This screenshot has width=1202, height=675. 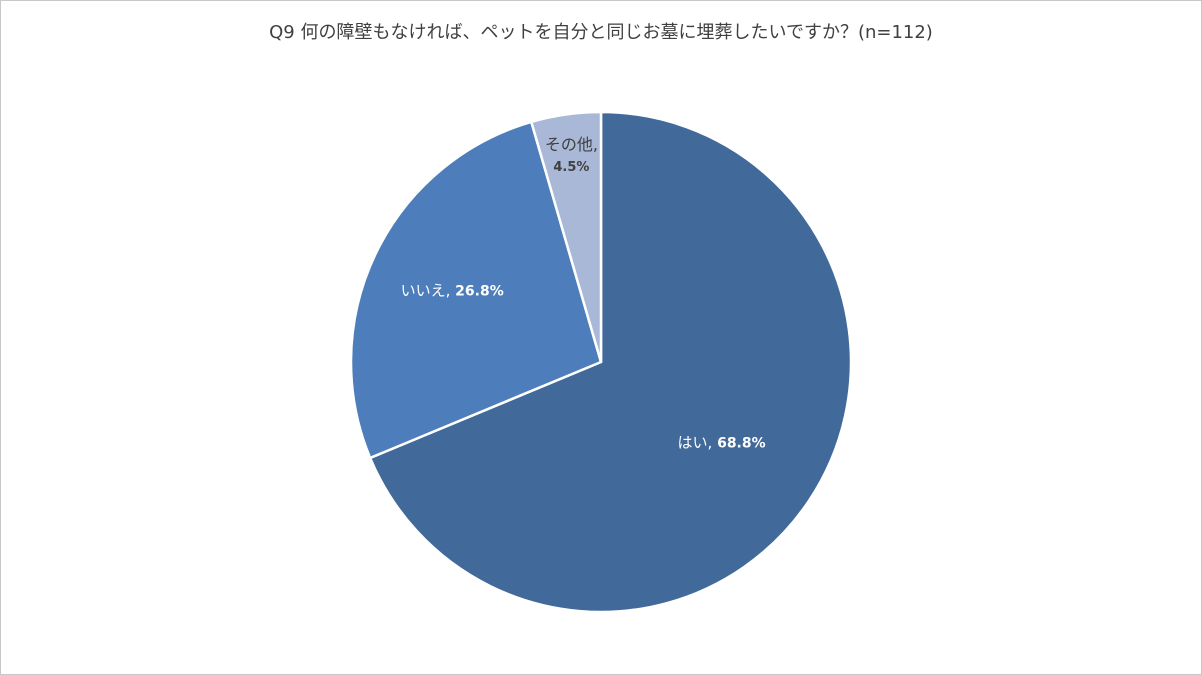 I want to click on pie-labels: はい, 68.8% いいえ, 26.8% その他, 4.5%, so click(x=583, y=293).